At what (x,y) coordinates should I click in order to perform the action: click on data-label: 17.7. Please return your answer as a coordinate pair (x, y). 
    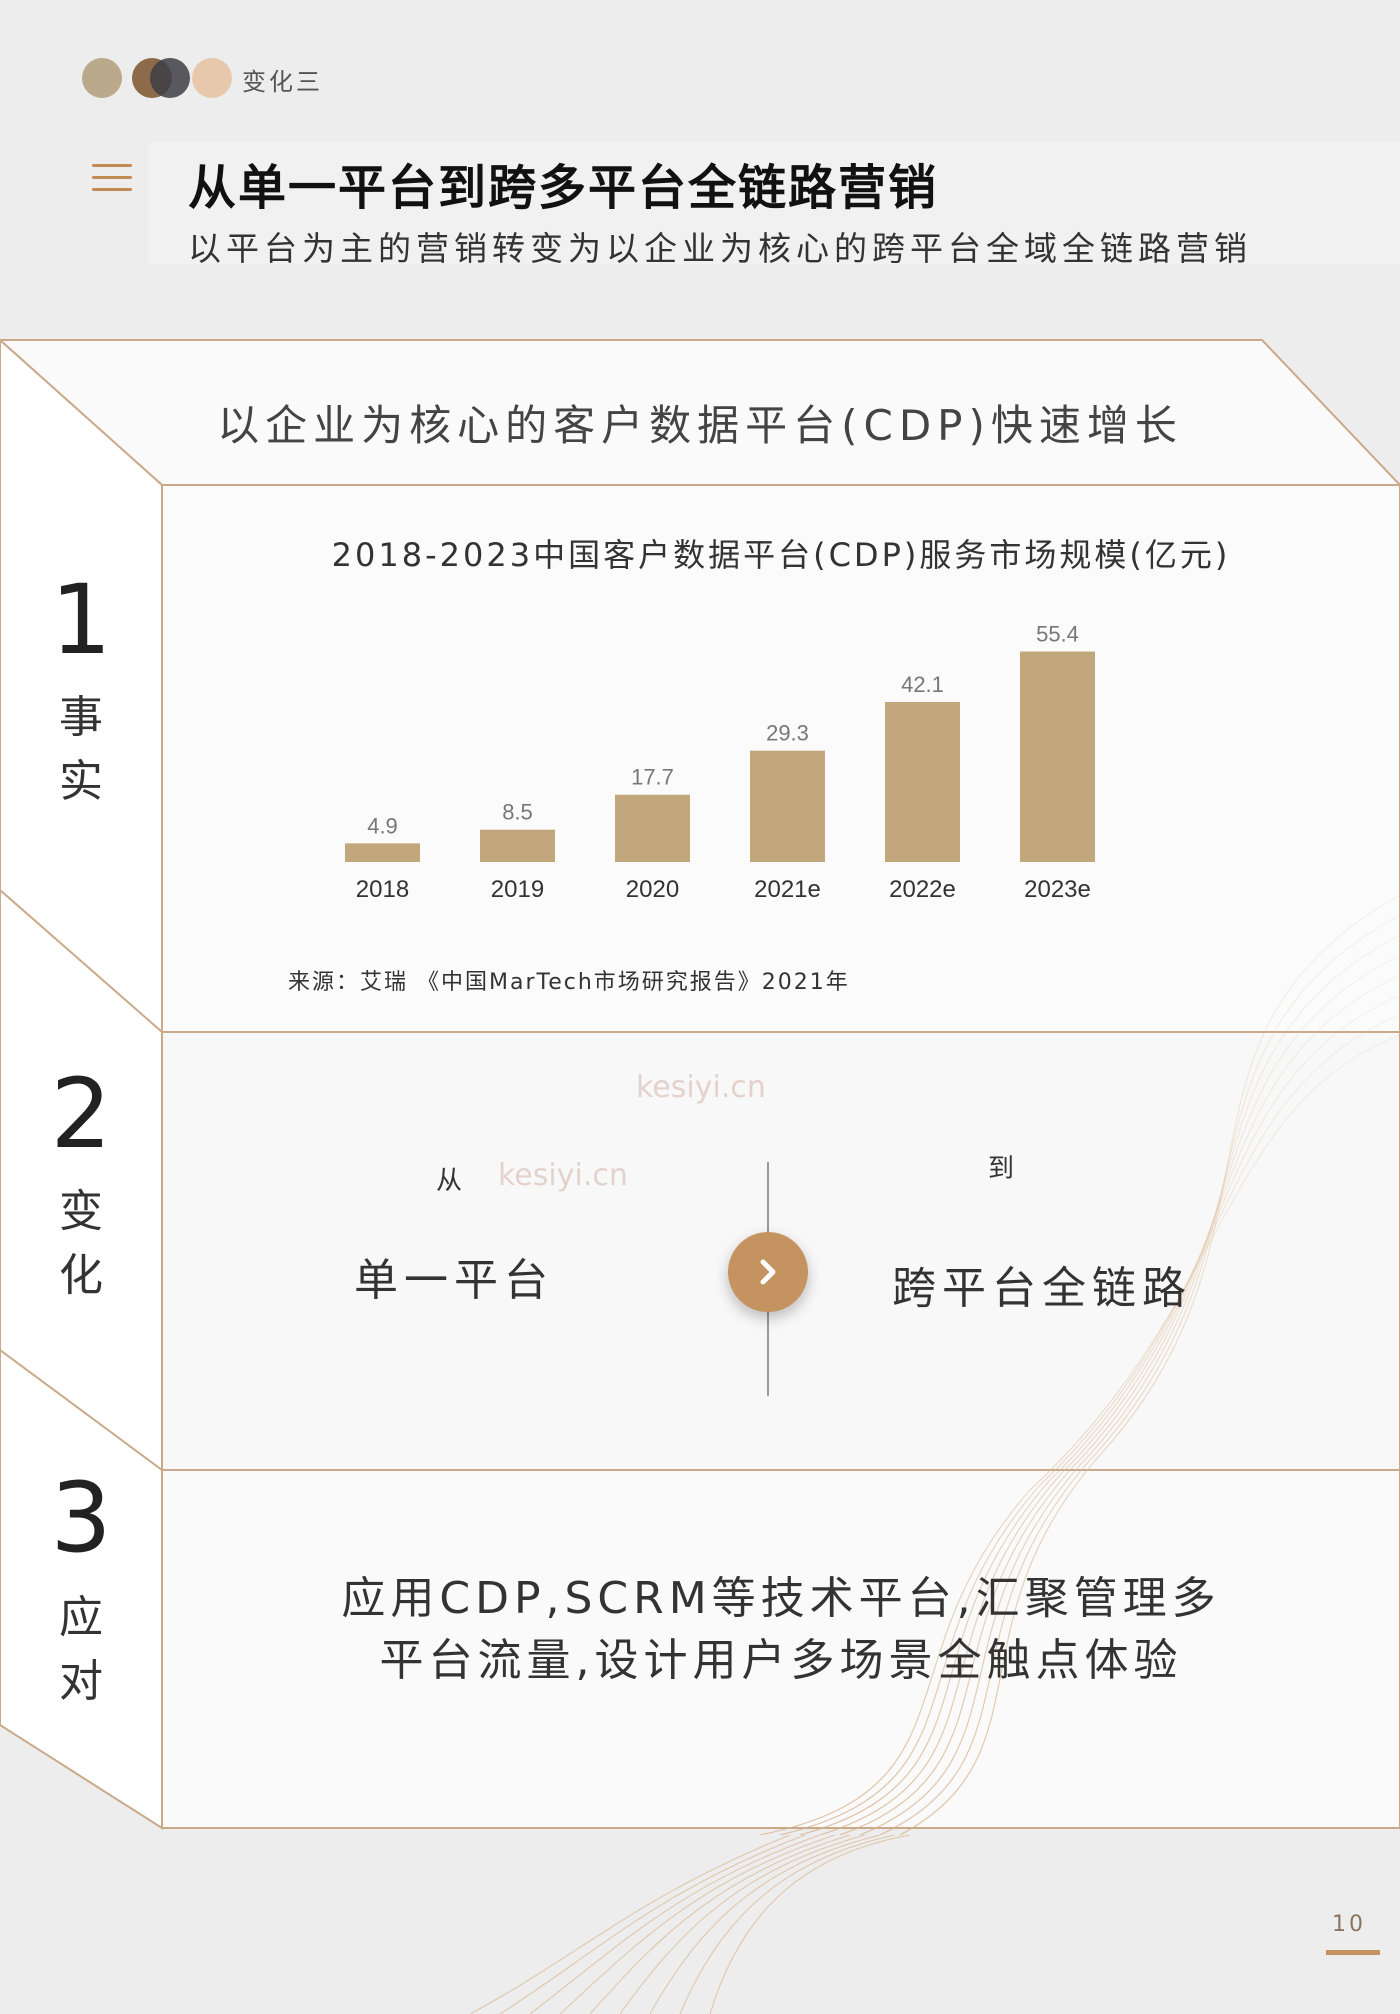
    Looking at the image, I should click on (652, 777).